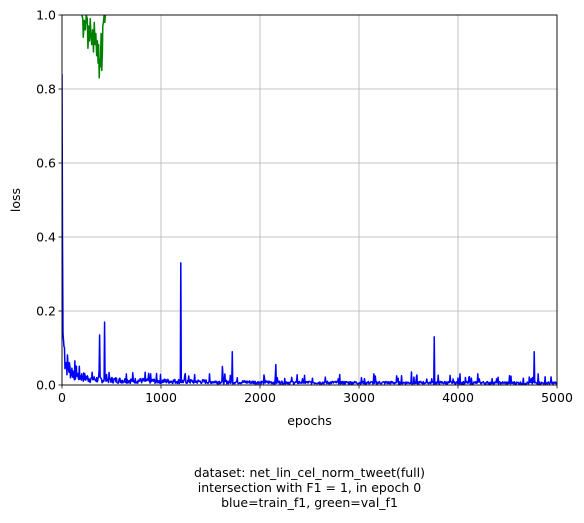 This screenshot has width=584, height=523. I want to click on x-tick-label: 3000, so click(359, 397).